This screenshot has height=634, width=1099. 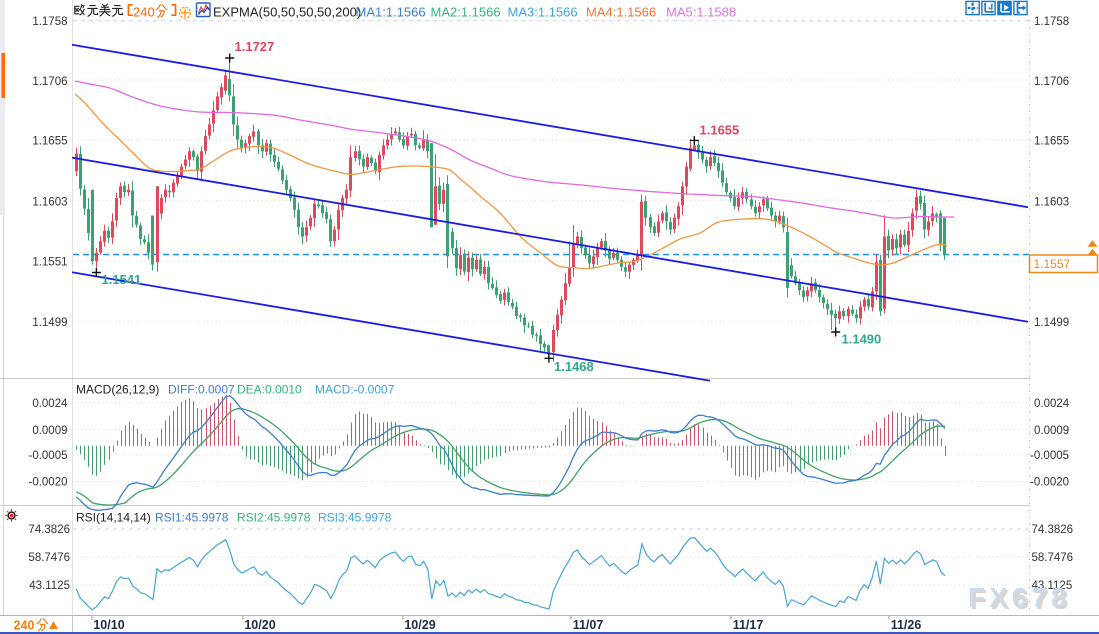 I want to click on svg-text: 1.1490, so click(x=862, y=339).